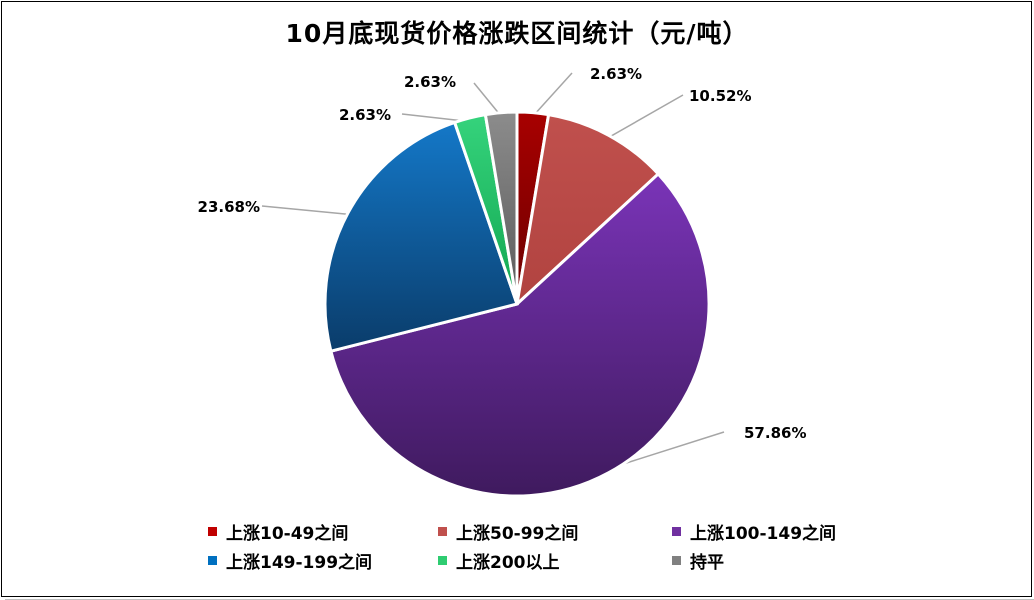 The width and height of the screenshot is (1034, 600). Describe the element at coordinates (299, 563) in the screenshot. I see `legend-label: 上涨149-199之间` at that location.